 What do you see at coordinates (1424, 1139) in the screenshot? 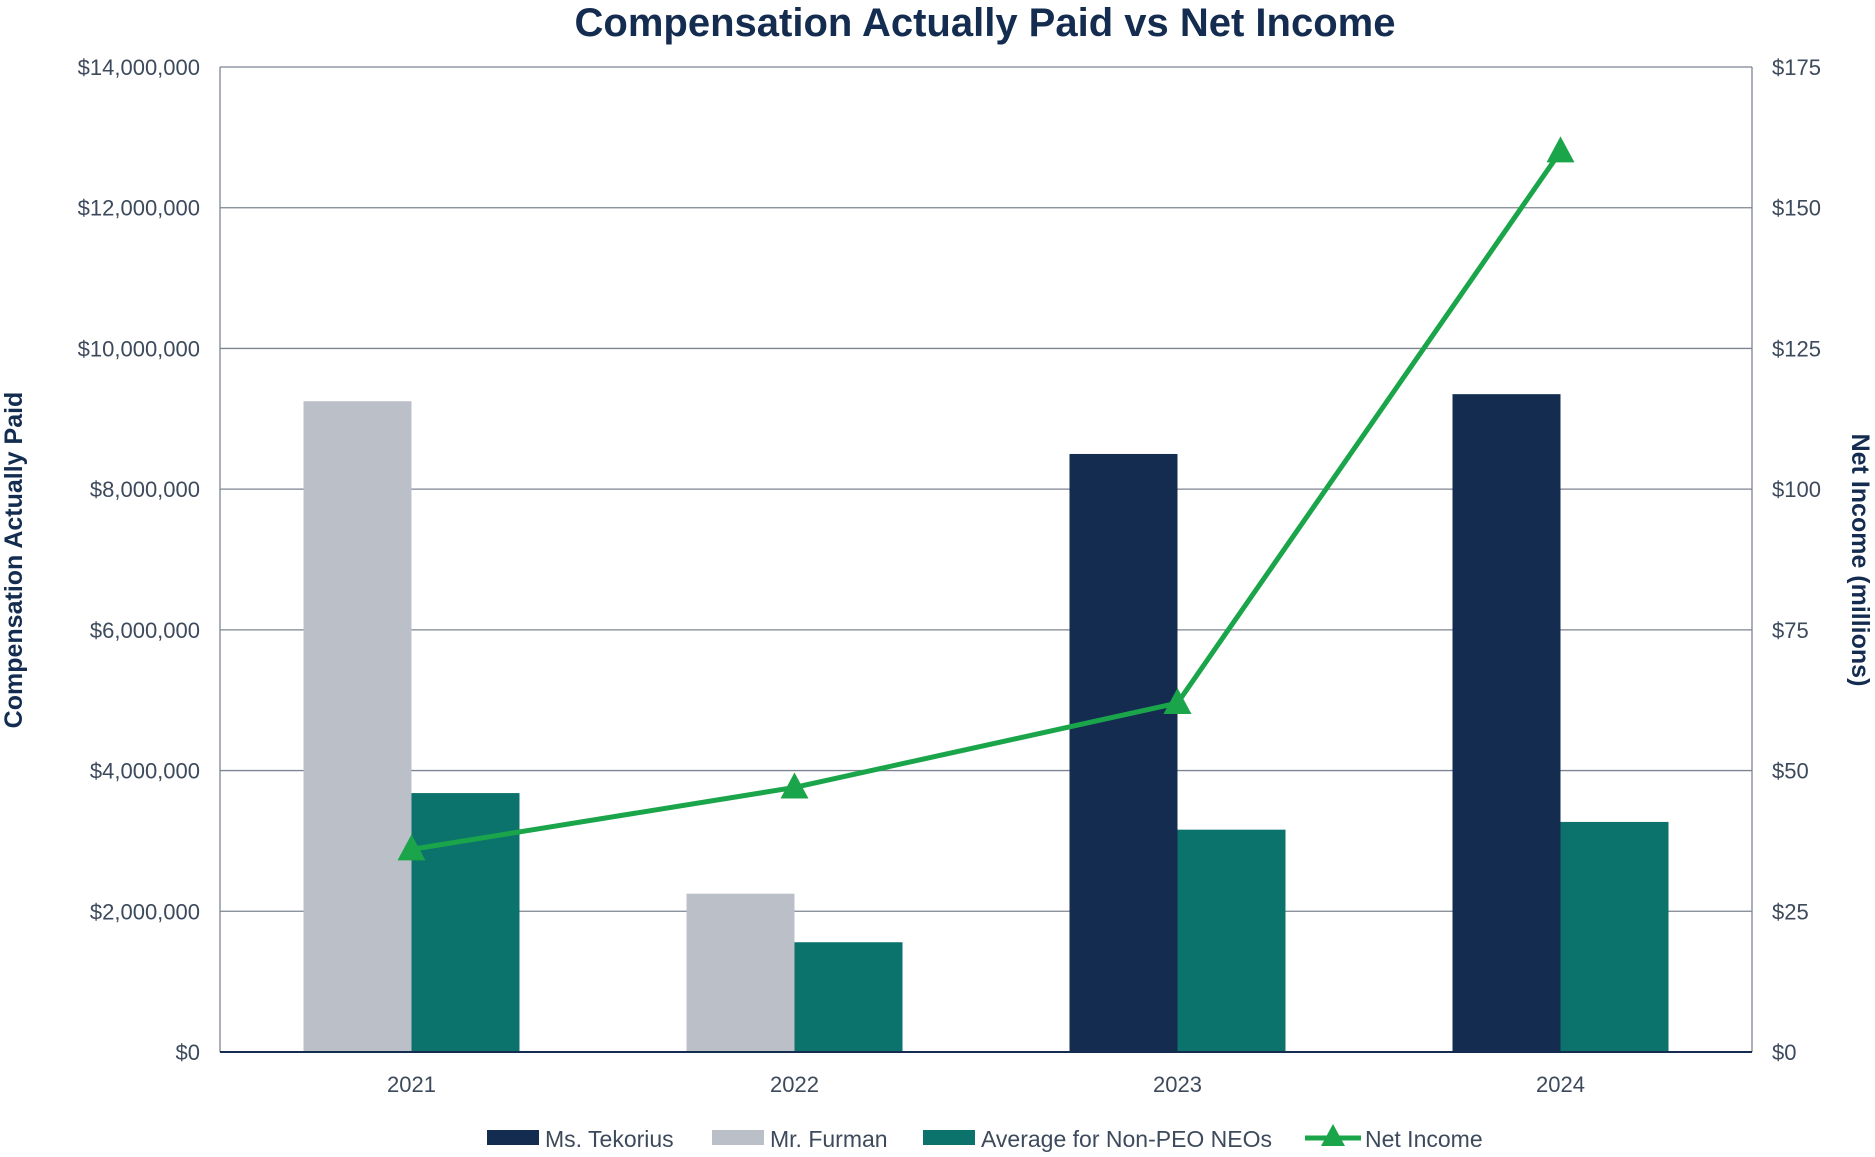
I see `legend-net-income-label: Net Income` at bounding box center [1424, 1139].